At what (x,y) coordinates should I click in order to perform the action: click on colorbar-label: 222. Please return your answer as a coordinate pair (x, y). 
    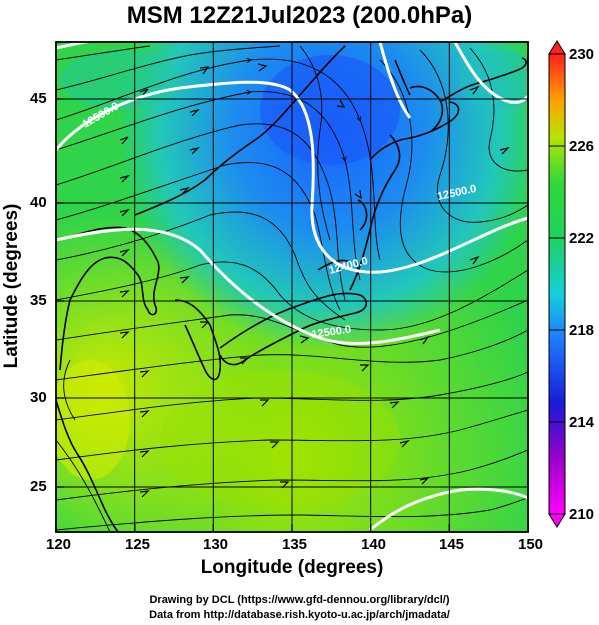
    Looking at the image, I should click on (582, 238).